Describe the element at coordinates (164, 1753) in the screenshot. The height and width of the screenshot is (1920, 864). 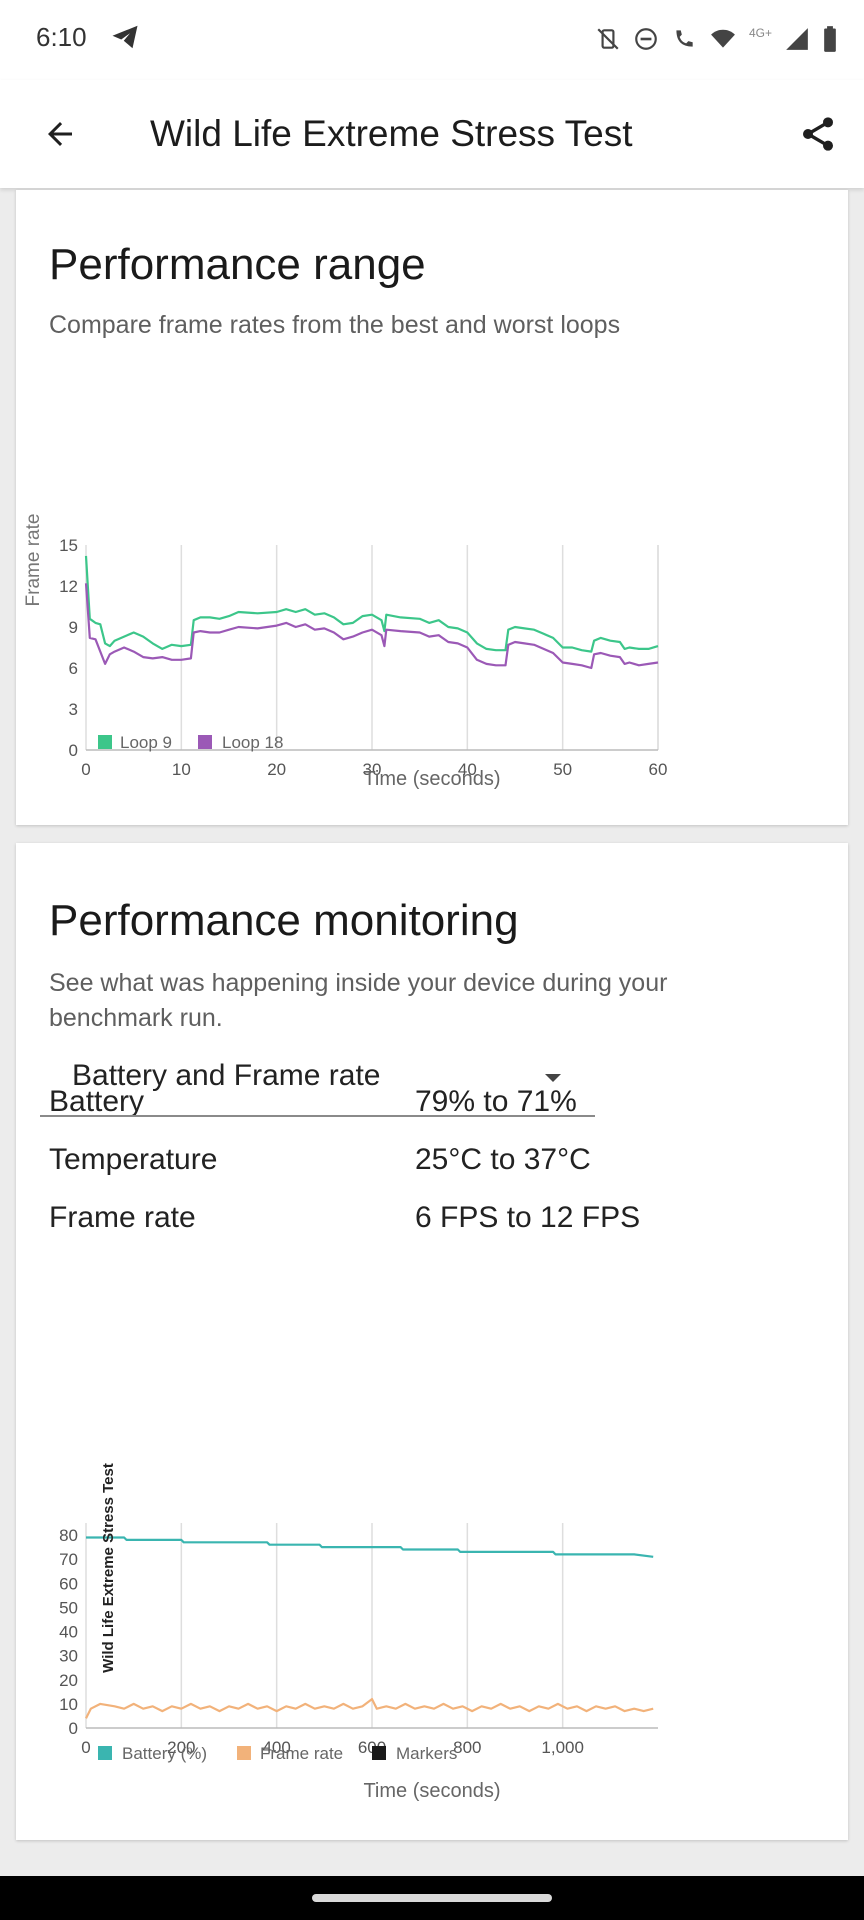
I see `legend-label-battery: Battery (%)` at that location.